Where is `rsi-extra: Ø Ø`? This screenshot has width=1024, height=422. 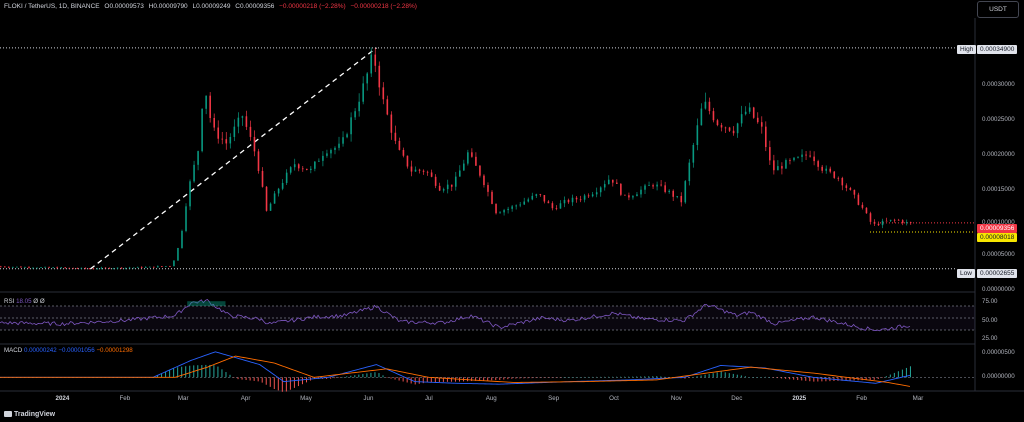 rsi-extra: Ø Ø is located at coordinates (39, 301).